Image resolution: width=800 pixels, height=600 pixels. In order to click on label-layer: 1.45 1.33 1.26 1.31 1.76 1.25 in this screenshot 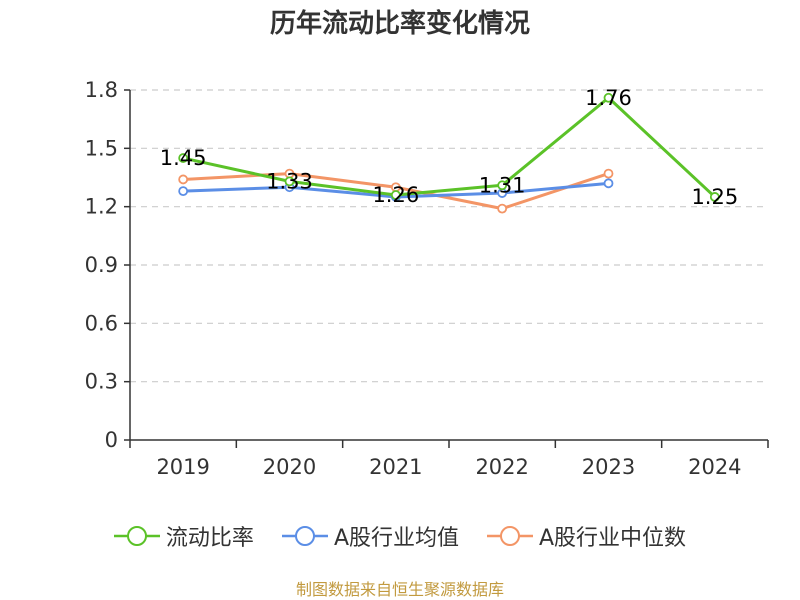, I will do `click(449, 147)`.